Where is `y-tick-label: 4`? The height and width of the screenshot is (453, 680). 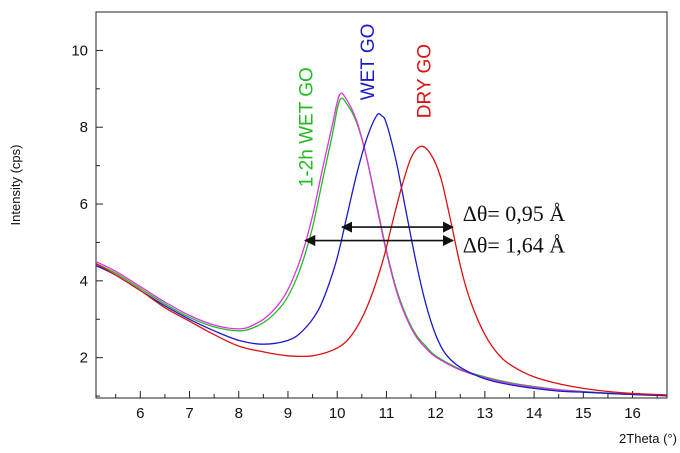 y-tick-label: 4 is located at coordinates (84, 281).